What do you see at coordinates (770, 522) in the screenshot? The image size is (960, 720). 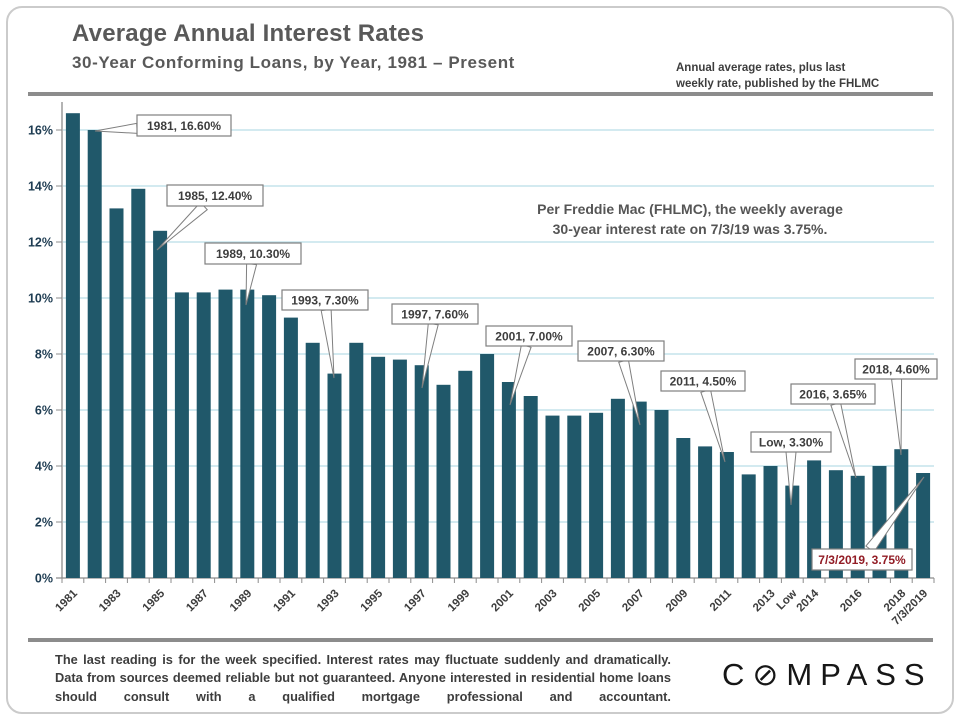 I see `bar-2013` at bounding box center [770, 522].